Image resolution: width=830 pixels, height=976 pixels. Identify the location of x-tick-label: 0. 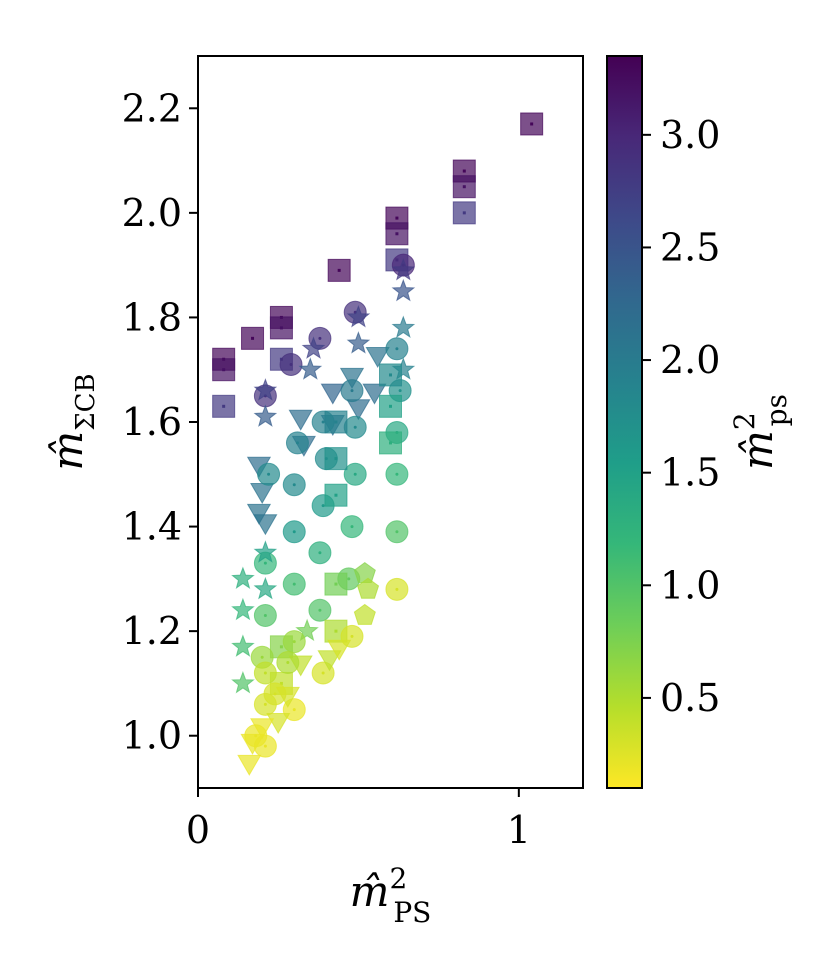
(198, 830).